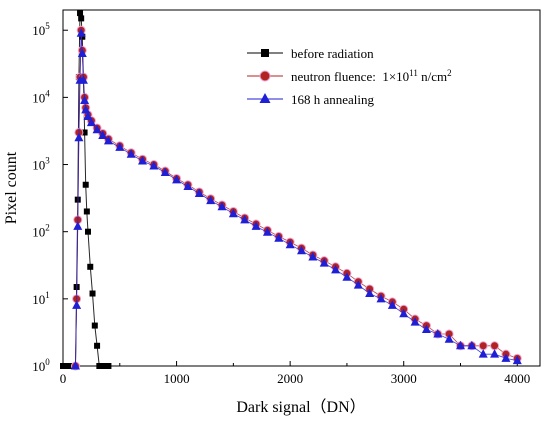  I want to click on legend-item-3: 168 h annealing, so click(311, 99).